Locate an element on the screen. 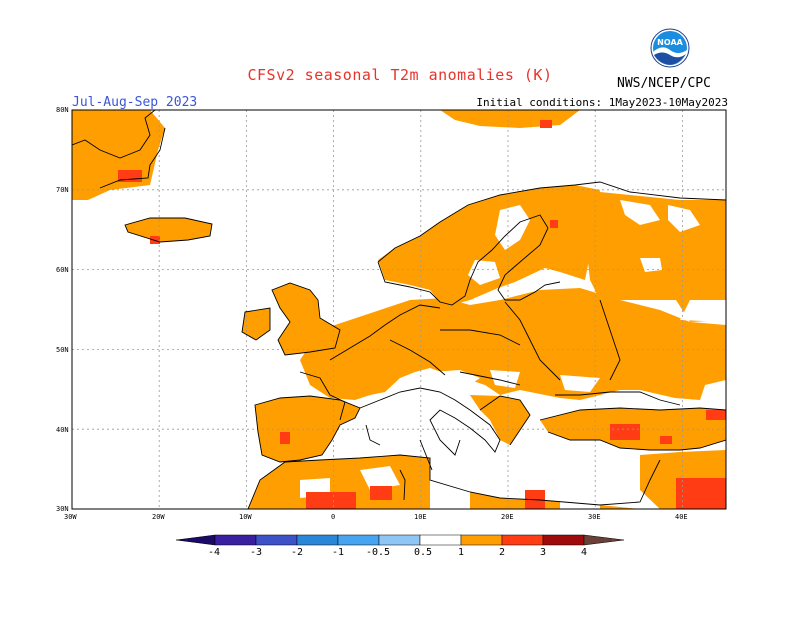 This screenshot has width=800, height=618. colorbar-label-minus-2: -2 is located at coordinates (297, 552).